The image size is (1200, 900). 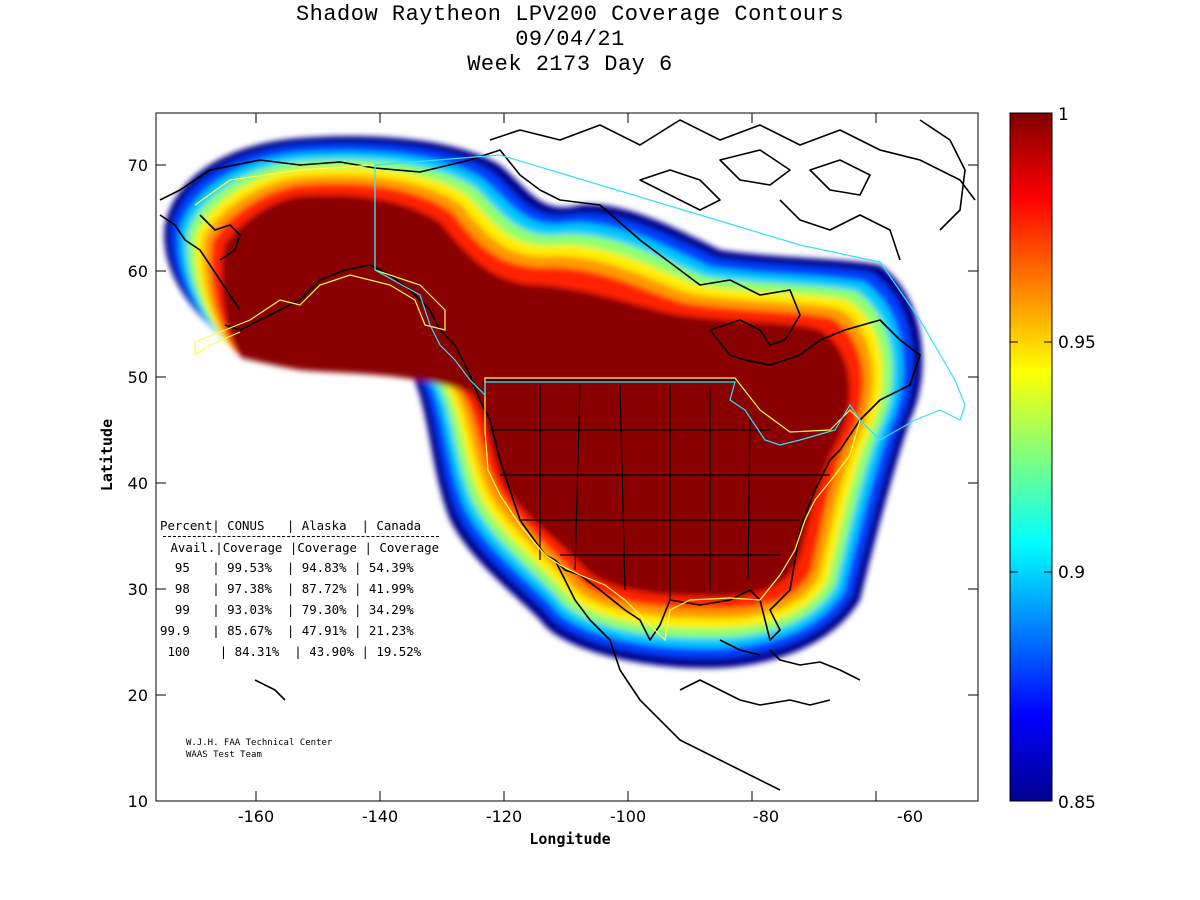 What do you see at coordinates (182, 609) in the screenshot?
I see `cell-avail: 99` at bounding box center [182, 609].